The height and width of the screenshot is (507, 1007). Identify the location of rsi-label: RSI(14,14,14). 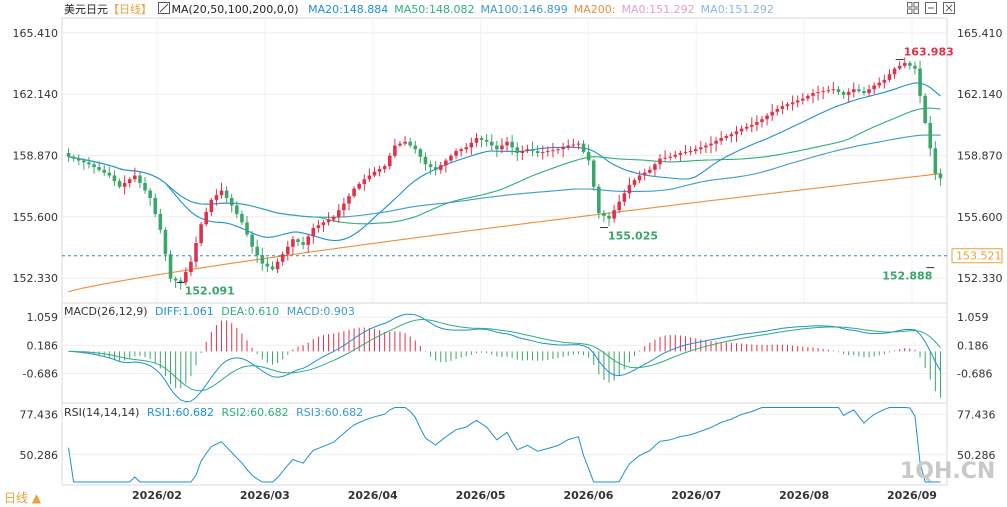
(102, 412).